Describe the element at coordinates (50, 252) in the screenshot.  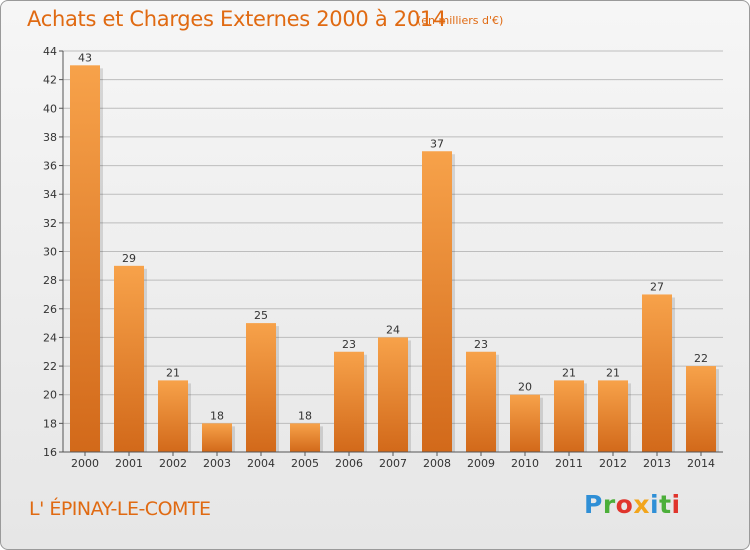
I see `y-tick-label: 30` at that location.